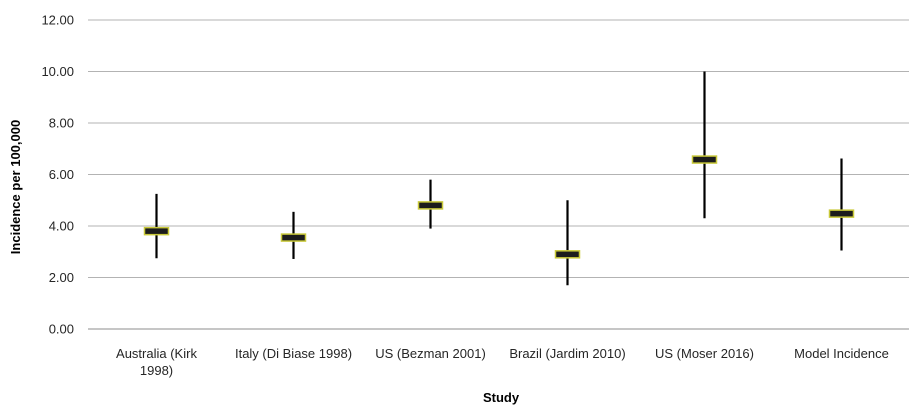  What do you see at coordinates (430, 353) in the screenshot?
I see `x-category-label: US (Bezman 2001)` at bounding box center [430, 353].